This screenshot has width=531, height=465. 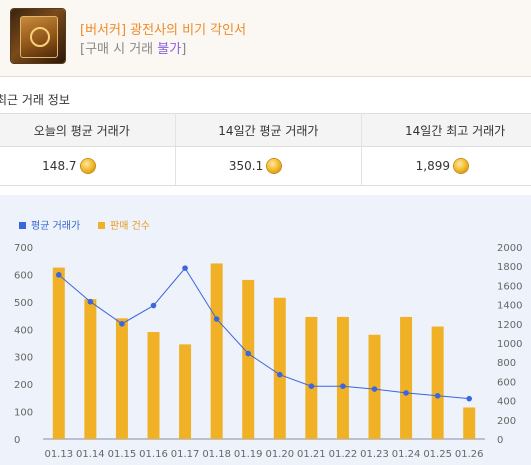 What do you see at coordinates (343, 454) in the screenshot?
I see `x-tick-label: 01.22` at bounding box center [343, 454].